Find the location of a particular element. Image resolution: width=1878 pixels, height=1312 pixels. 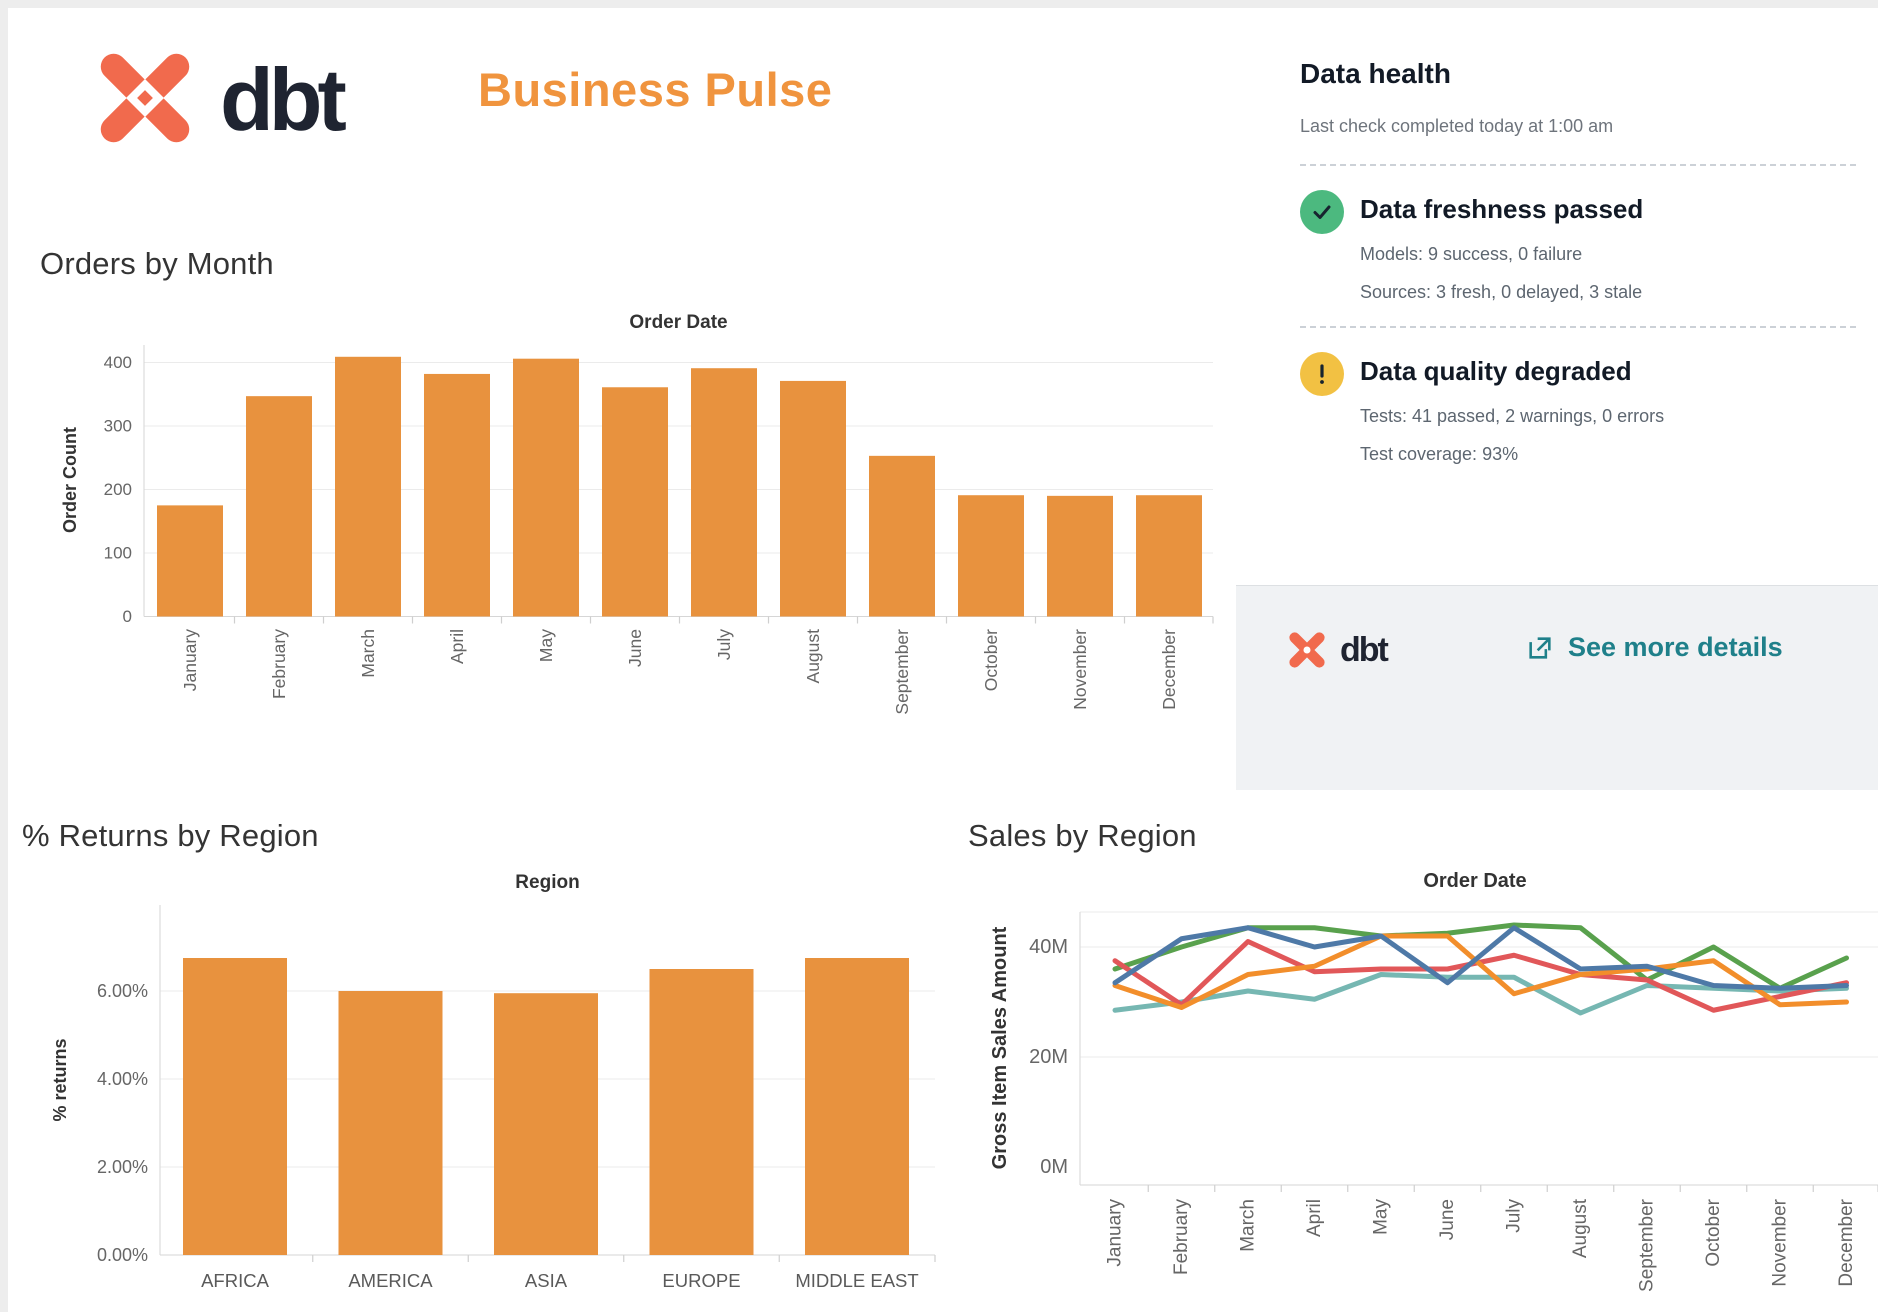

window-top-edge is located at coordinates (939, 4).